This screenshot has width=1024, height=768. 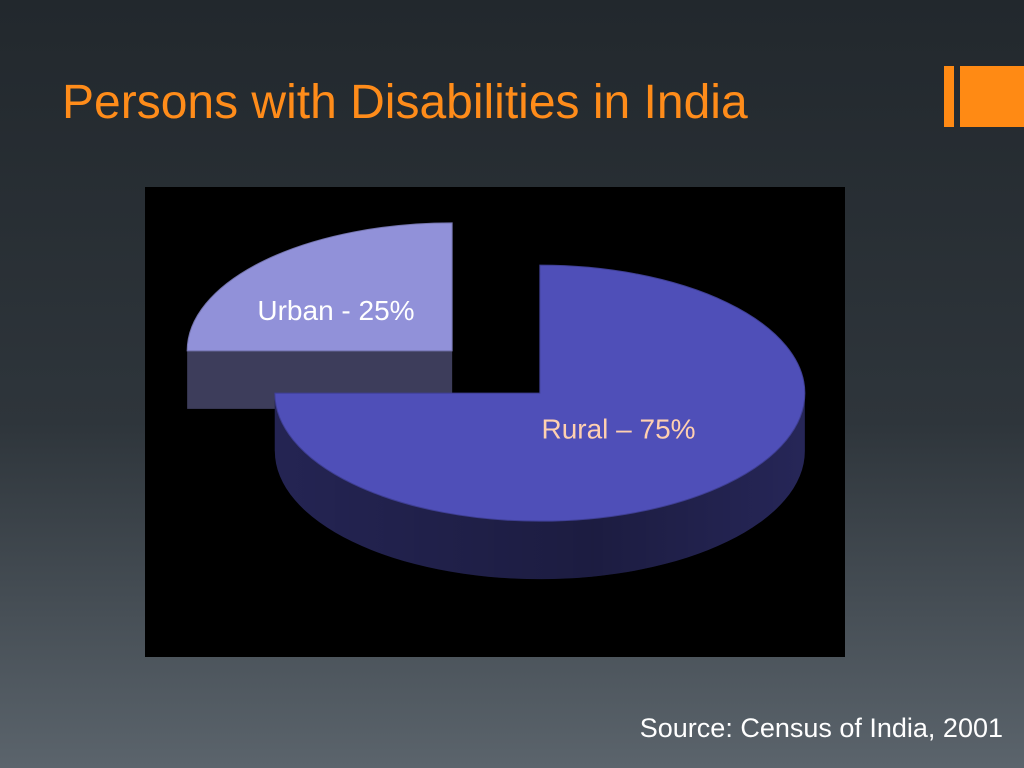 I want to click on source-note: Source: Census of India, 2001, so click(x=821, y=728).